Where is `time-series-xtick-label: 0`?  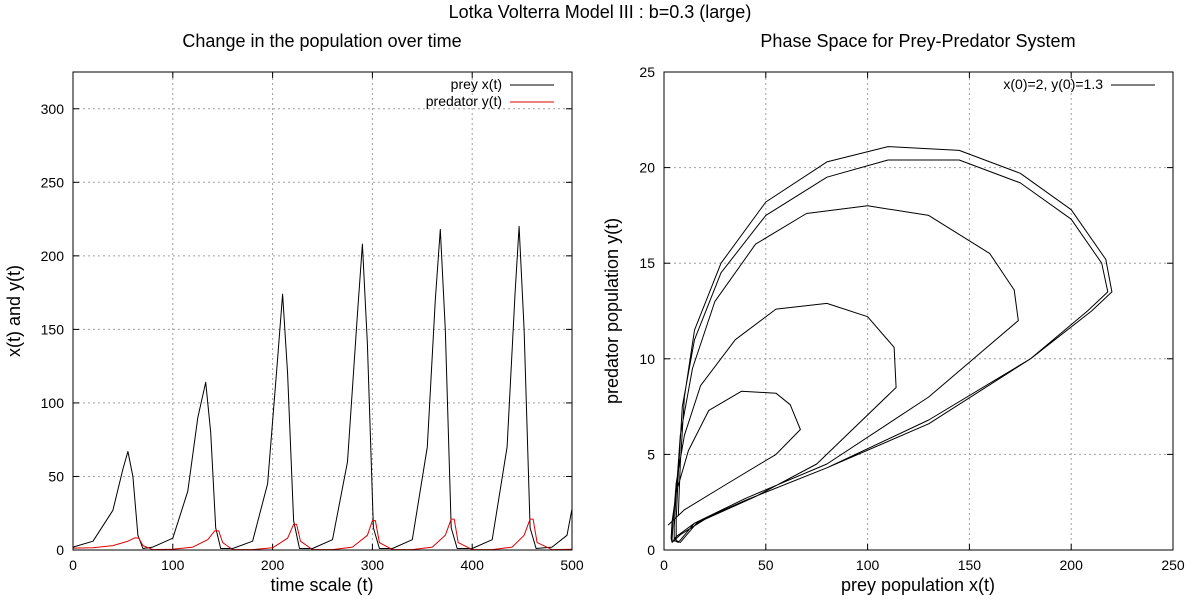 time-series-xtick-label: 0 is located at coordinates (73, 565).